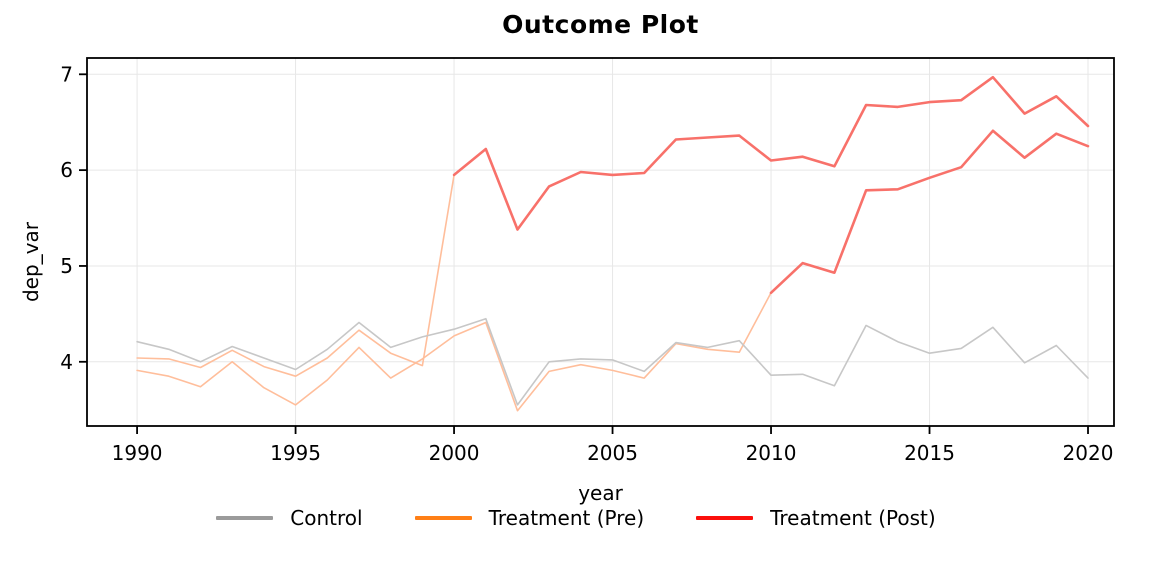 This screenshot has height=564, width=1152. Describe the element at coordinates (725, 518) in the screenshot. I see `treatment-post-line-swatch-icon` at that location.